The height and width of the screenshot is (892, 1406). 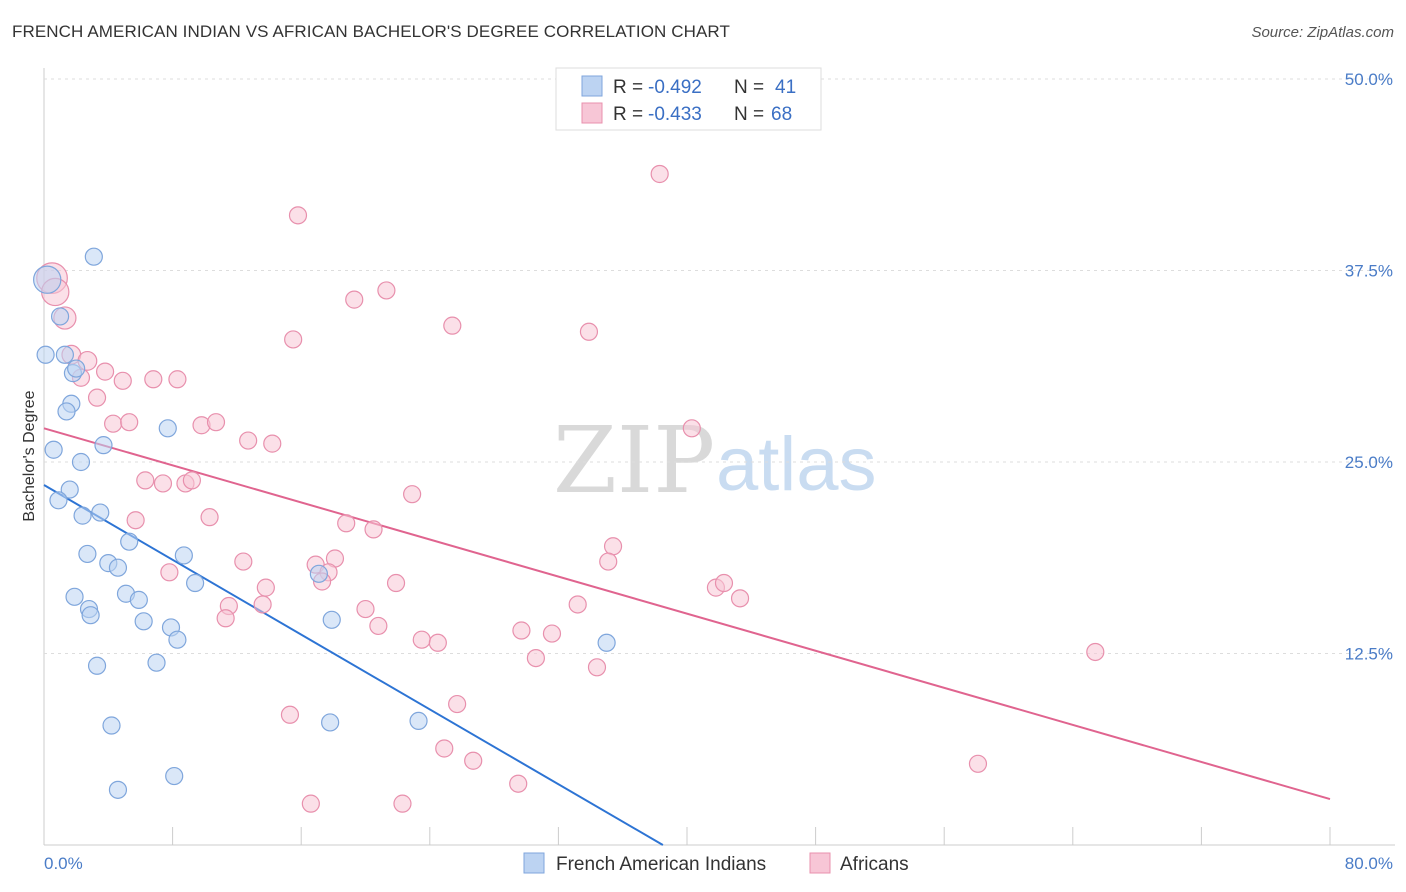 What do you see at coordinates (749, 87) in the screenshot?
I see `legend-n-label-1: N =` at bounding box center [749, 87].